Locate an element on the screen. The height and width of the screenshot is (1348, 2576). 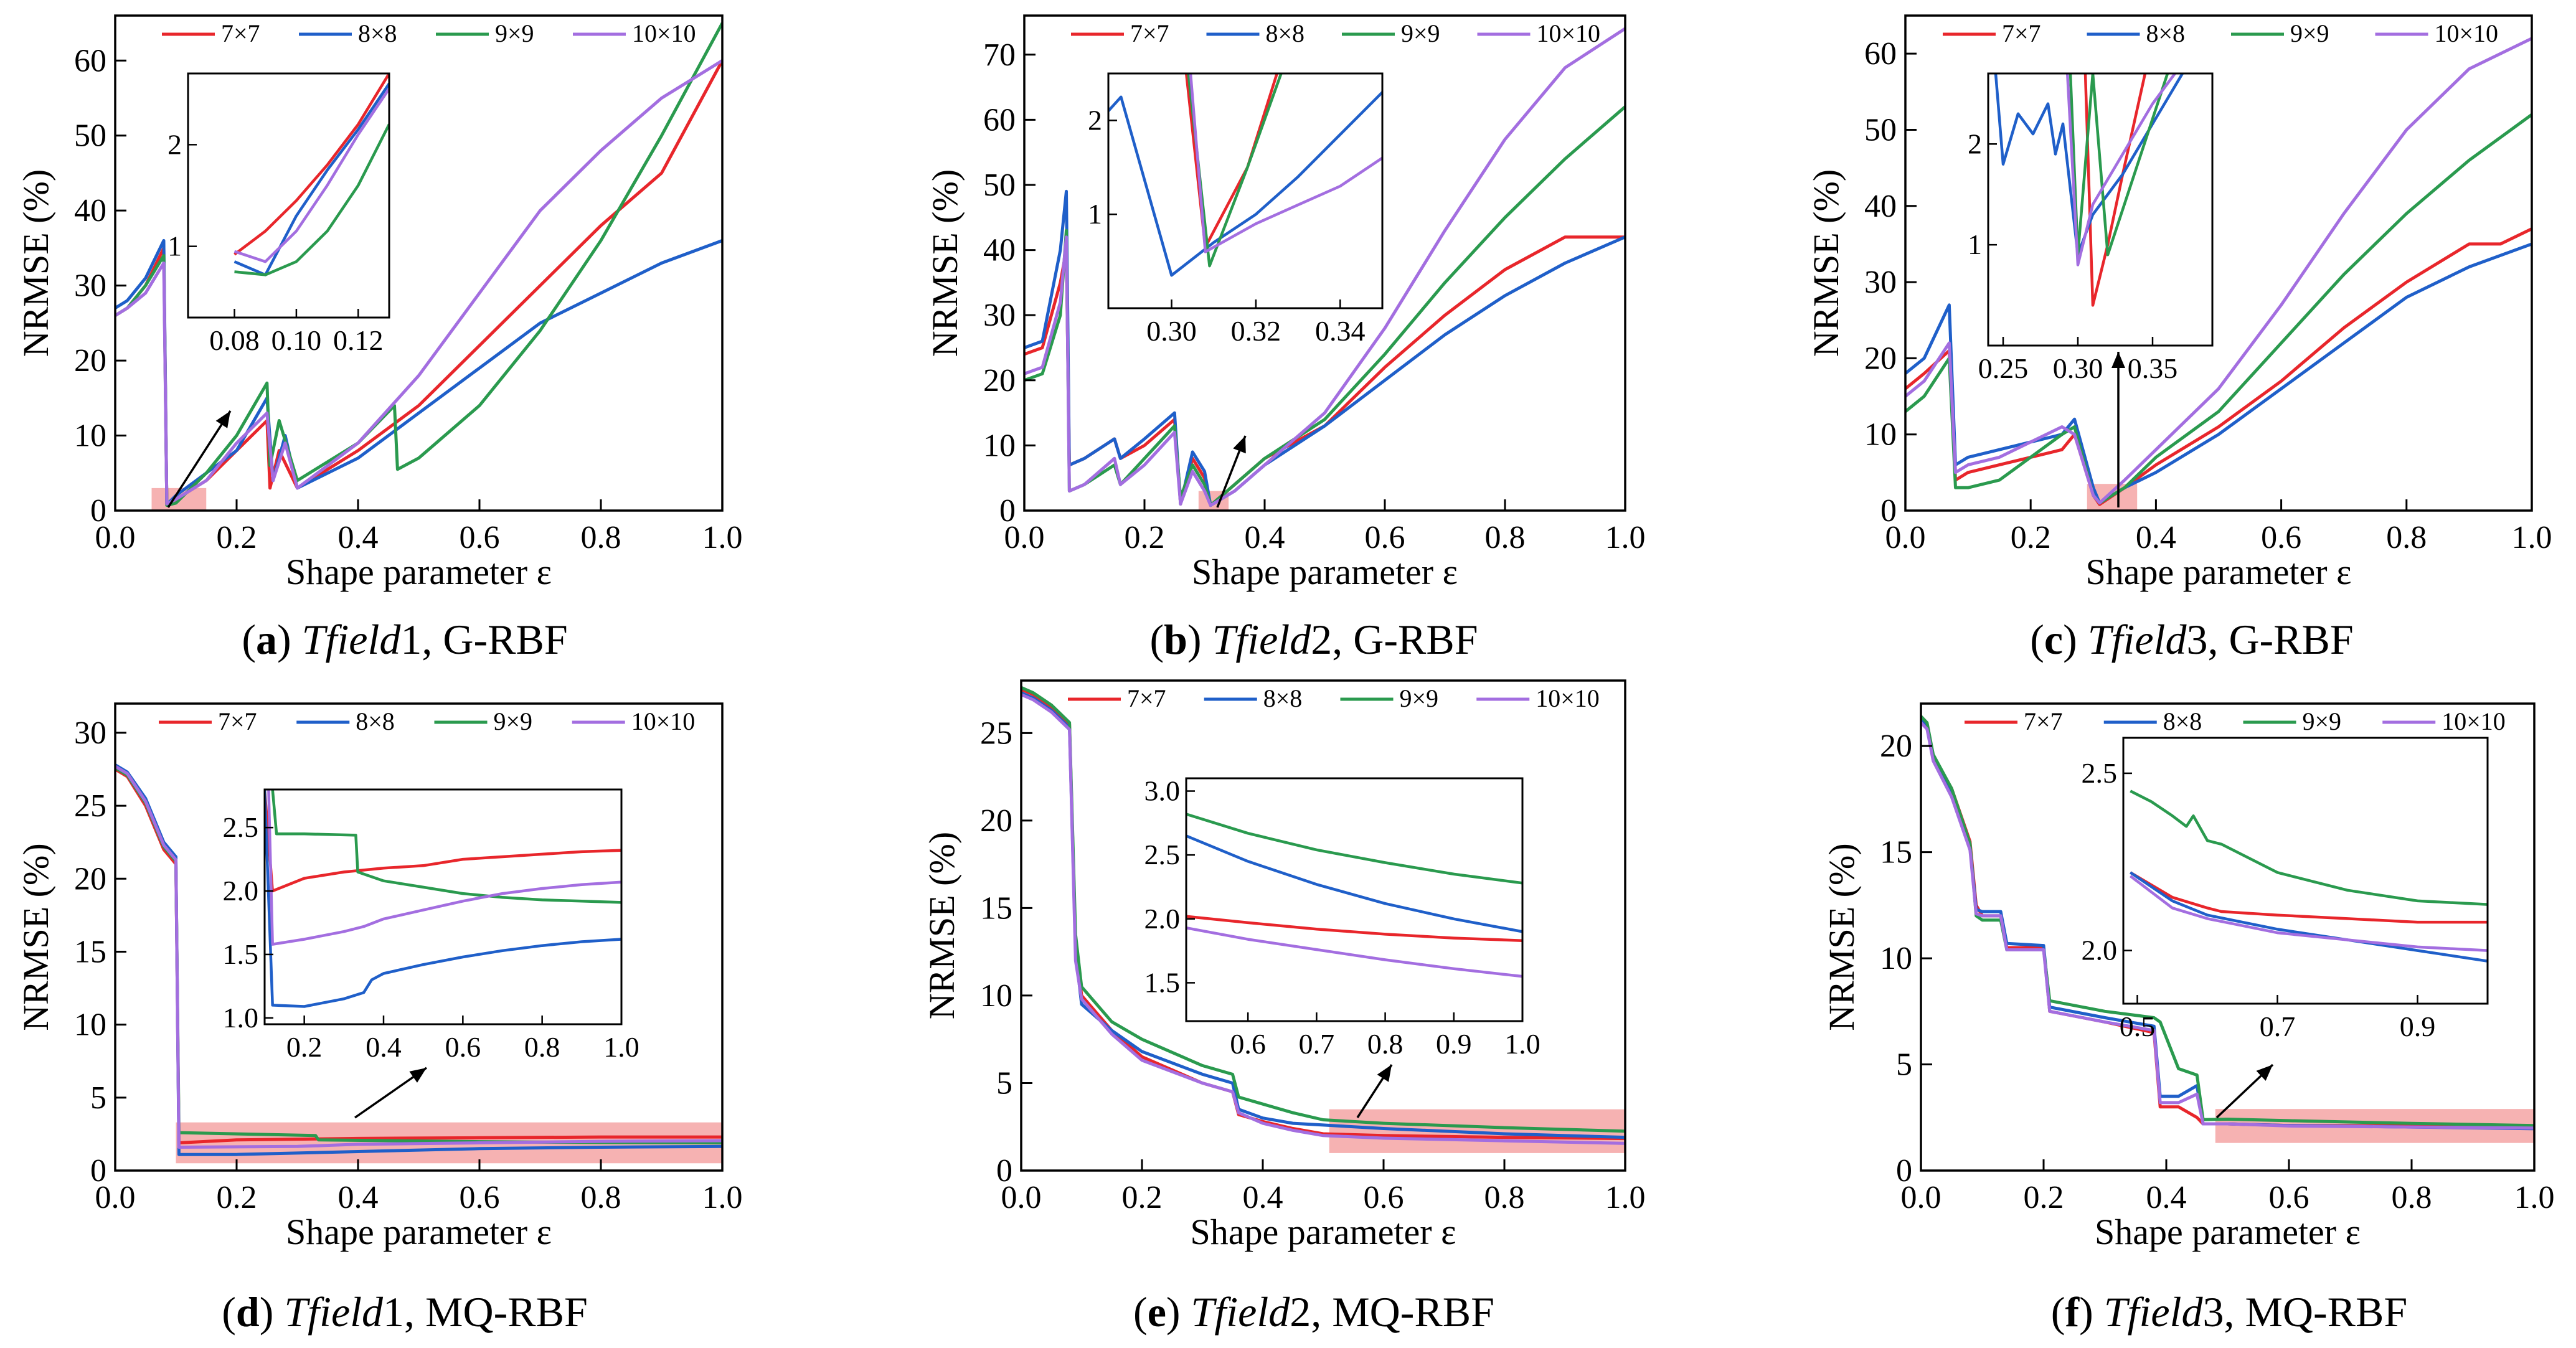
inset-series-group is located at coordinates (311, 174).